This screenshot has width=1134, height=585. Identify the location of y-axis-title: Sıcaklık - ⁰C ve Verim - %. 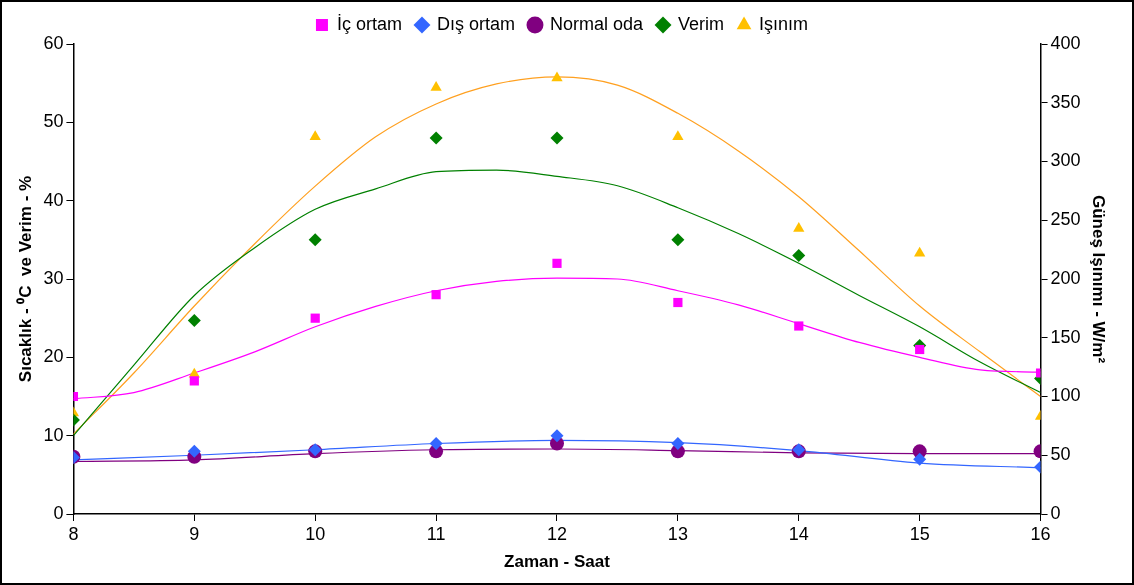
(25, 279).